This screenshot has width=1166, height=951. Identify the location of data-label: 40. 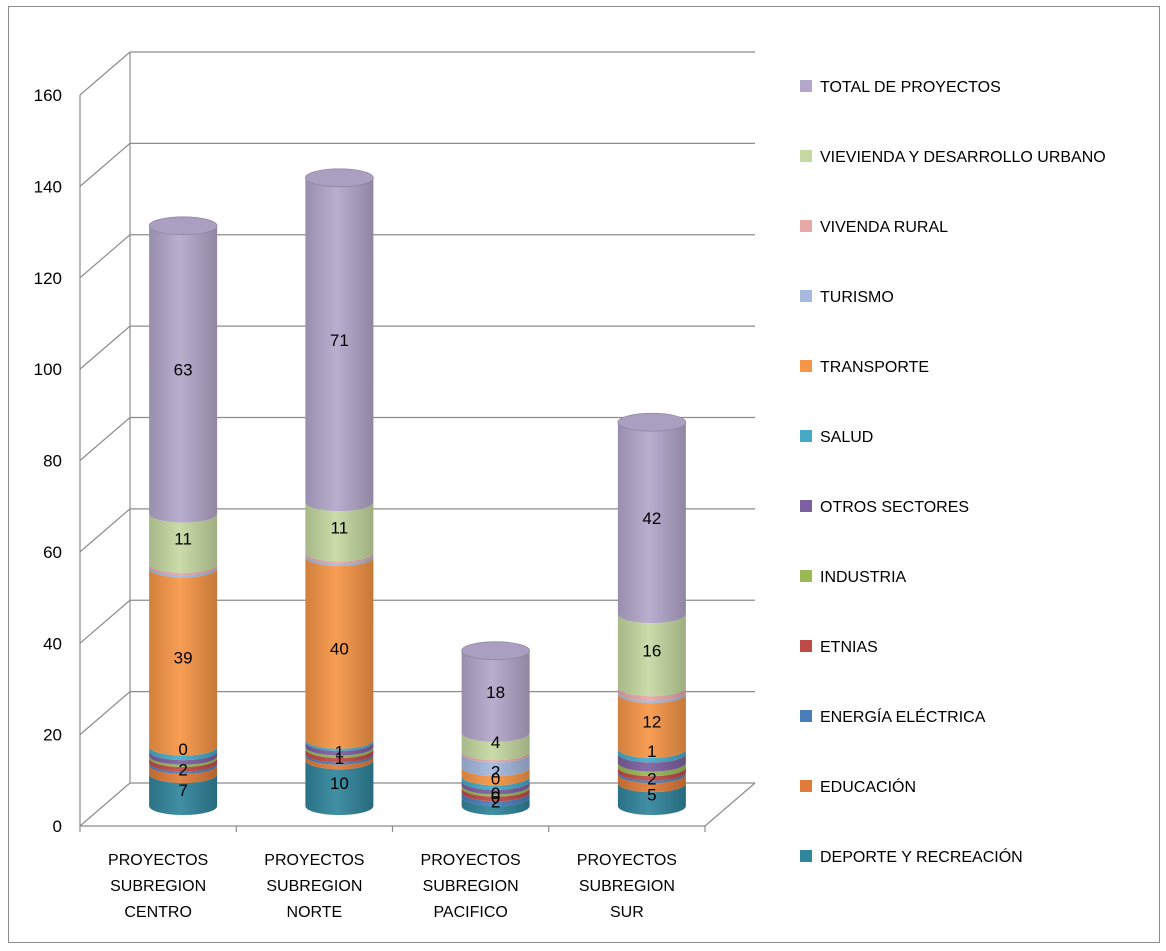
(339, 648).